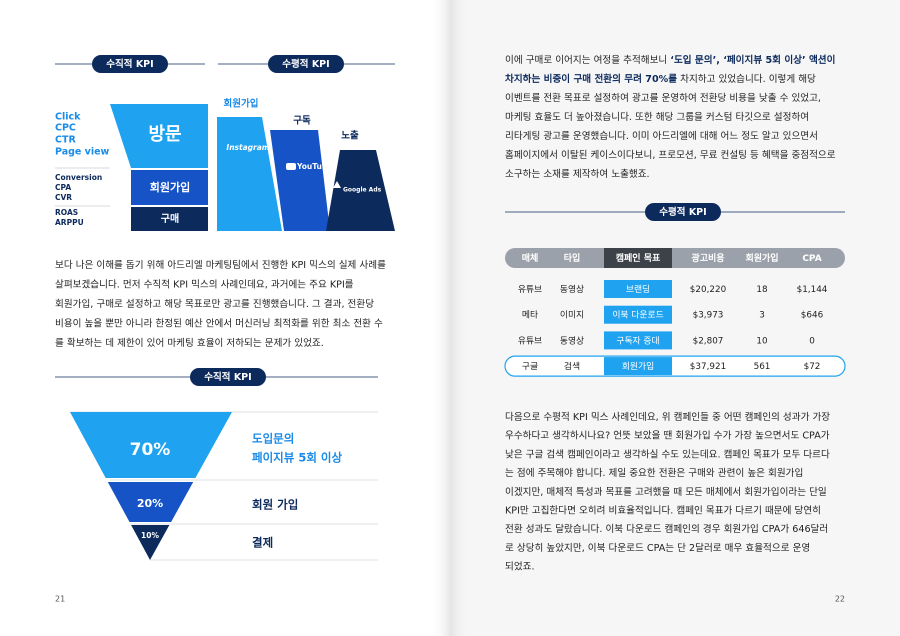 The height and width of the screenshot is (636, 900). I want to click on stage-signup, so click(169, 187).